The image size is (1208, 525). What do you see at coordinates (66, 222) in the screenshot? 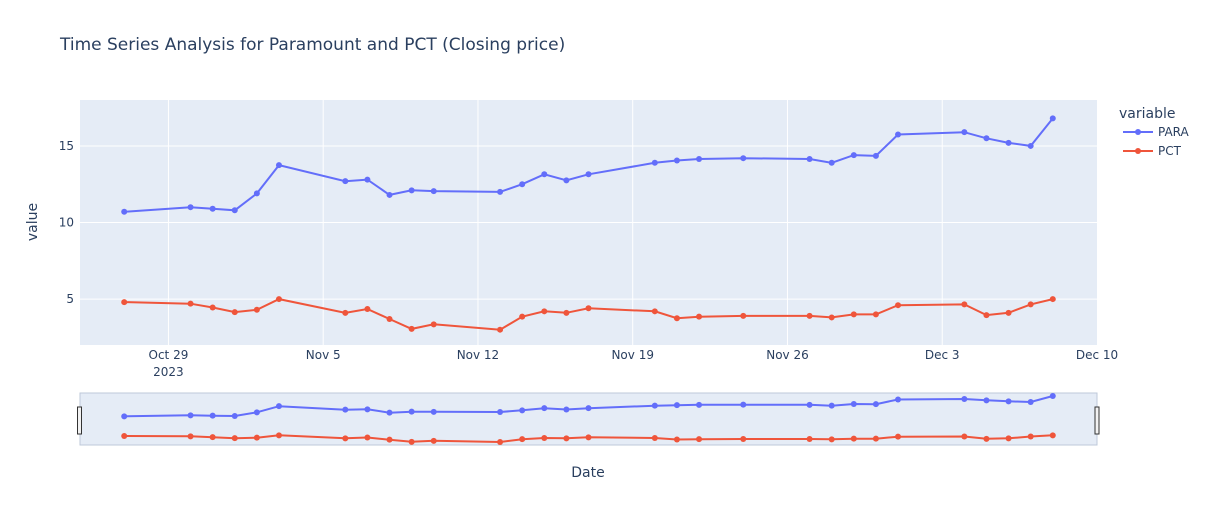
I see `y-tick-labels: 5 10 15` at bounding box center [66, 222].